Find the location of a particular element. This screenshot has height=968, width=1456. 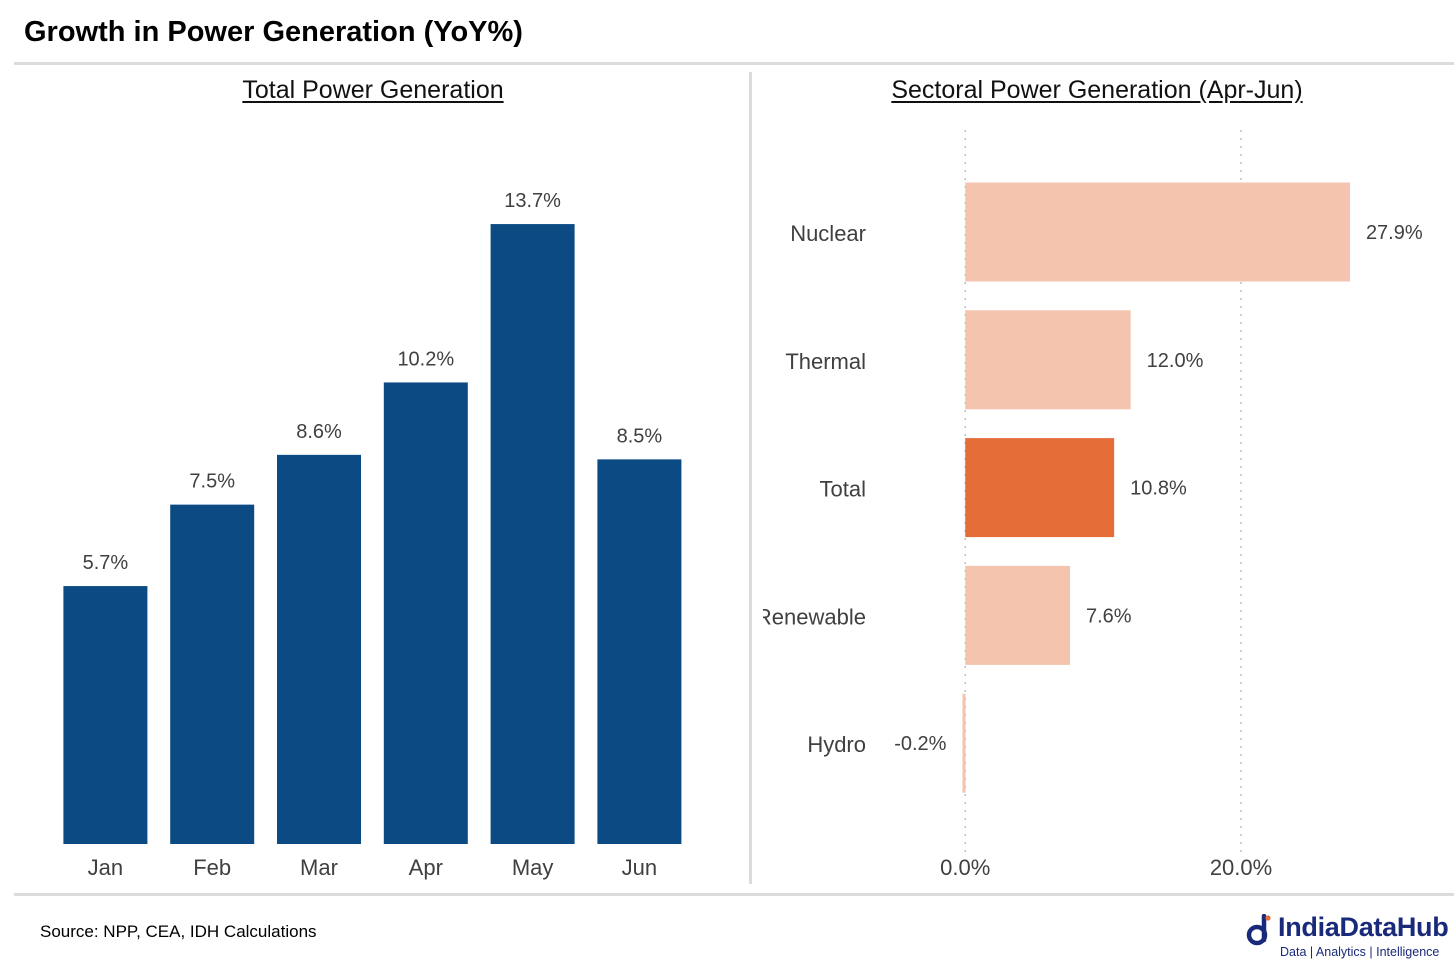

logo-mark-icon is located at coordinates (1258, 930).